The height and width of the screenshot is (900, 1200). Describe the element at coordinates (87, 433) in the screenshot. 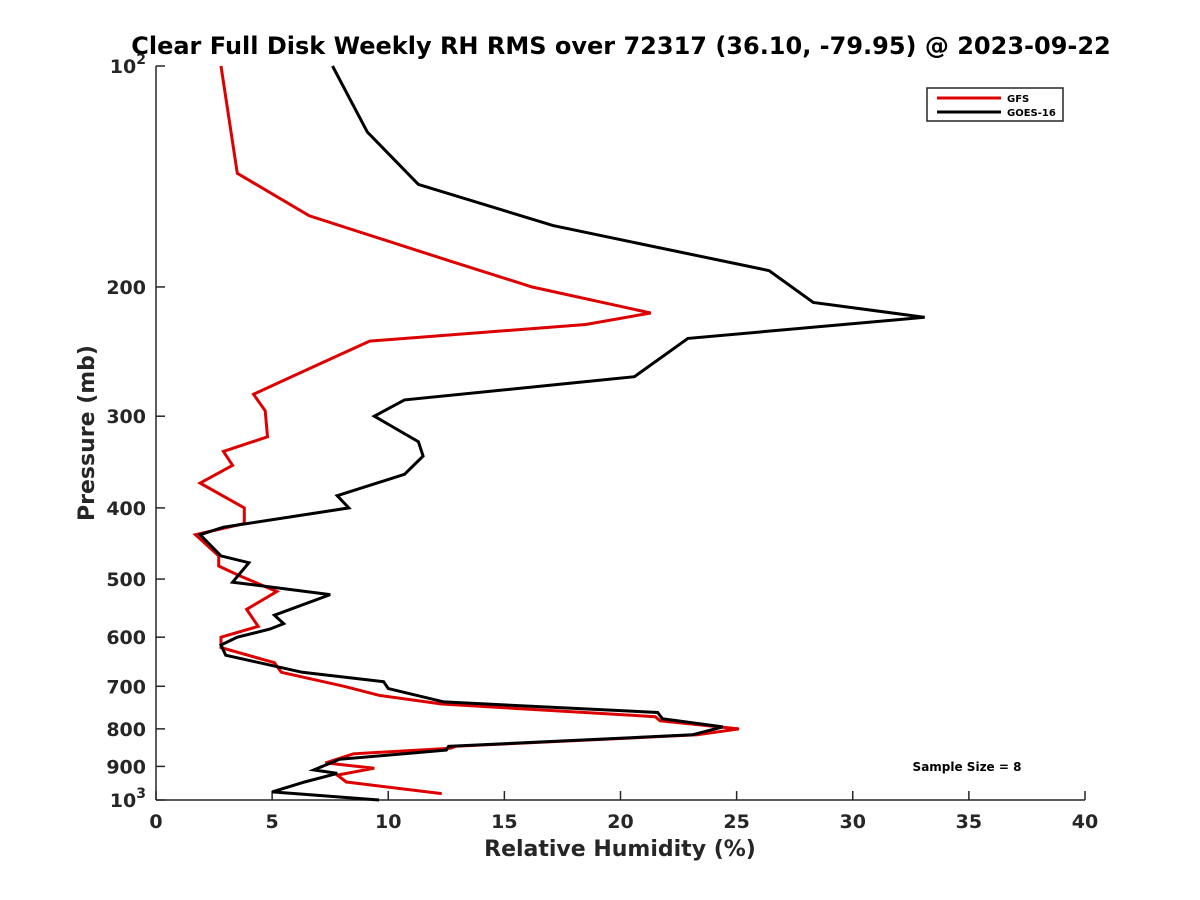

I see `y-axis-label: Pressure (mb)` at that location.